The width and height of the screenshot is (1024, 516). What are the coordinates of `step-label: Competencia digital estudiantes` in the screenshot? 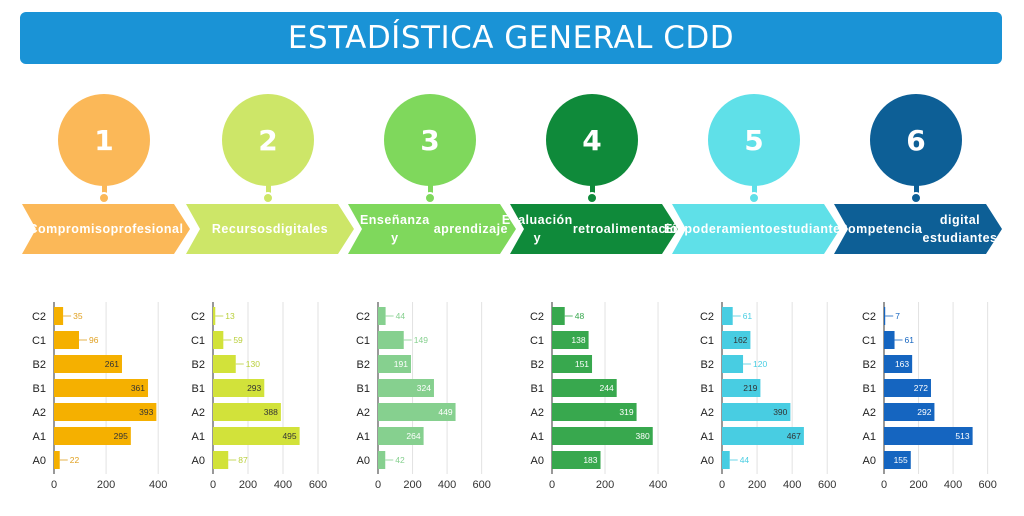 It's located at (917, 229).